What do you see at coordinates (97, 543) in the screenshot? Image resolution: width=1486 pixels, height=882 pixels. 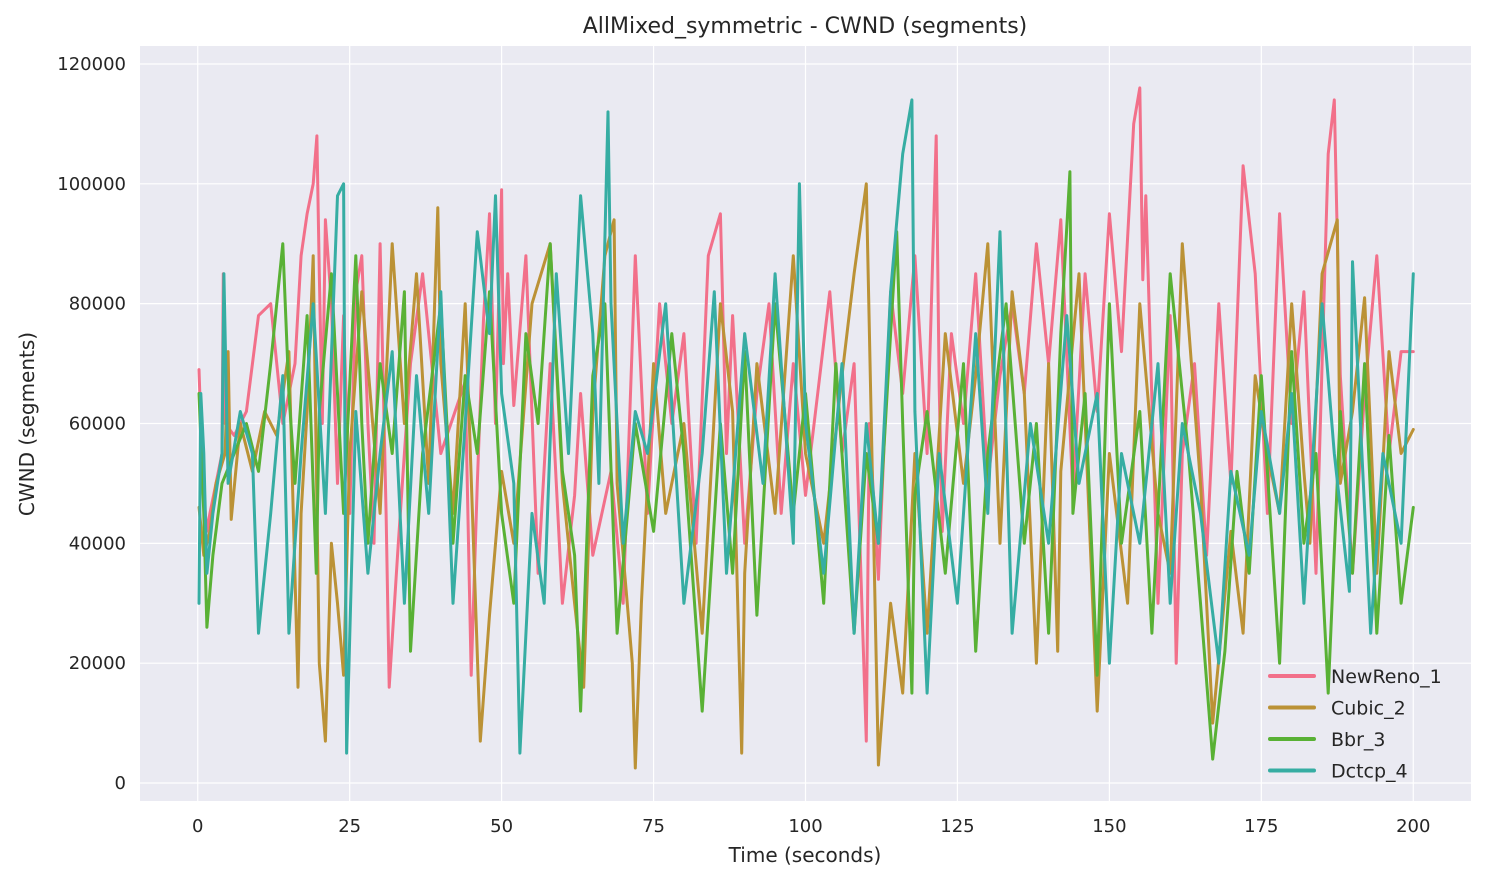 I see `y-tick-label: 40000` at bounding box center [97, 543].